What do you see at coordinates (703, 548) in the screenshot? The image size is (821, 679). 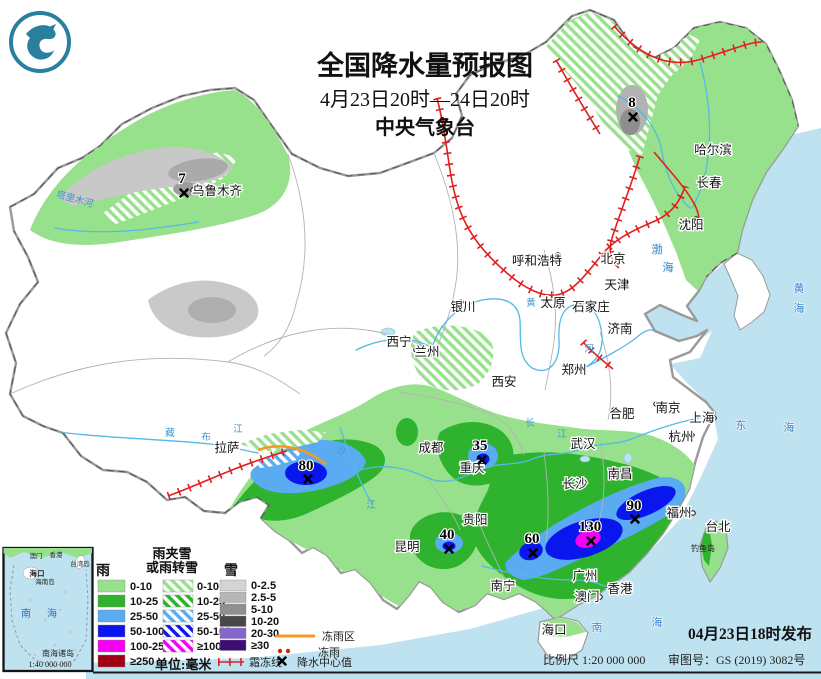 I see `diaoyu-label: 钓鱼岛` at bounding box center [703, 548].